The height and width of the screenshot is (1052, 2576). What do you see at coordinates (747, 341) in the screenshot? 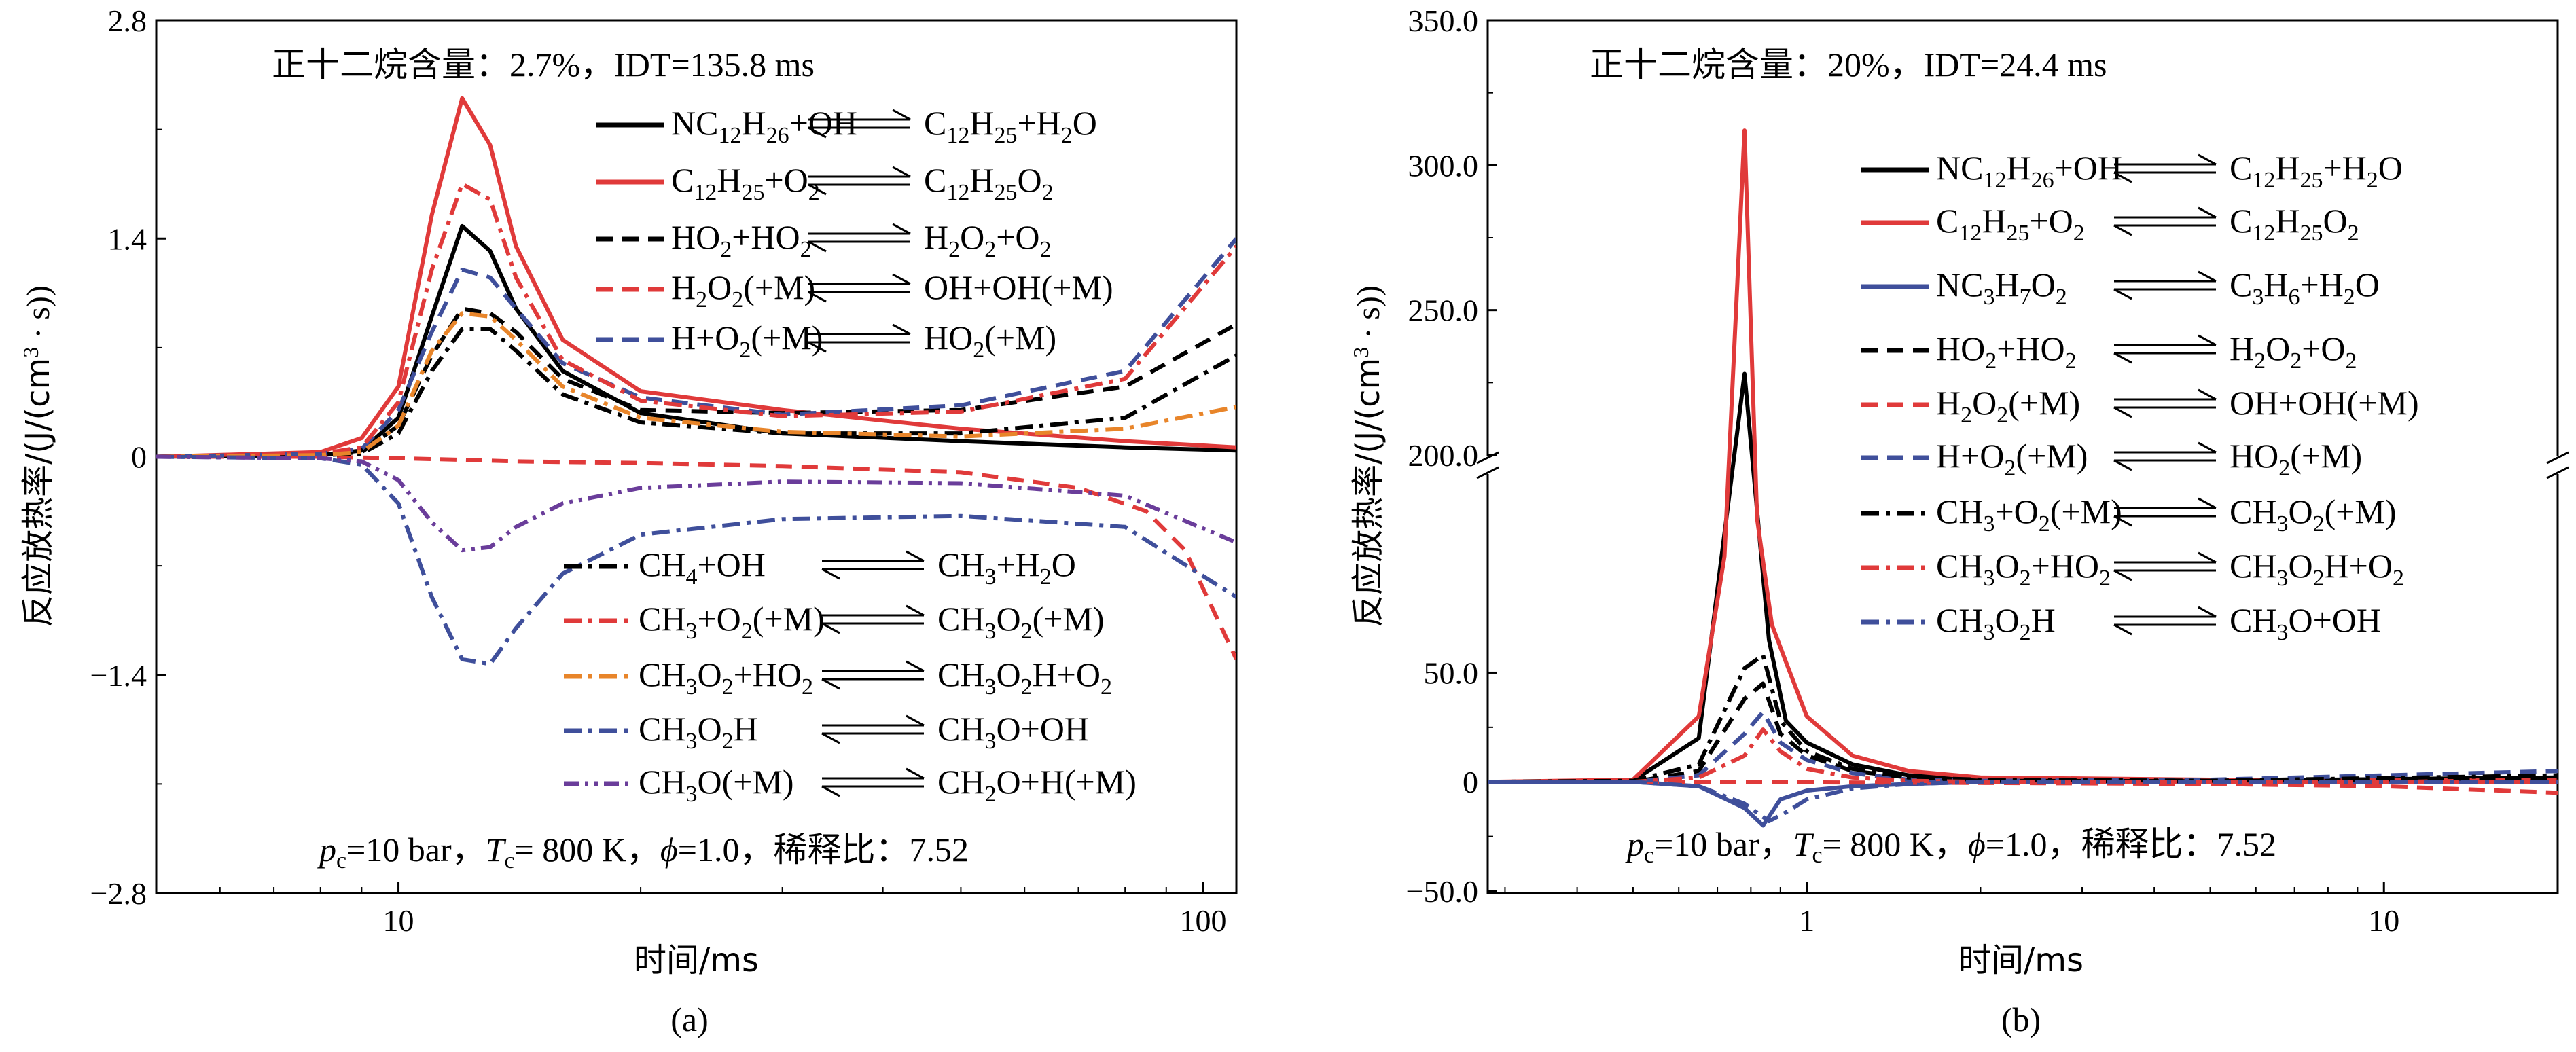
I see `legend-reactant-a: H+O2(+M)` at bounding box center [747, 341].